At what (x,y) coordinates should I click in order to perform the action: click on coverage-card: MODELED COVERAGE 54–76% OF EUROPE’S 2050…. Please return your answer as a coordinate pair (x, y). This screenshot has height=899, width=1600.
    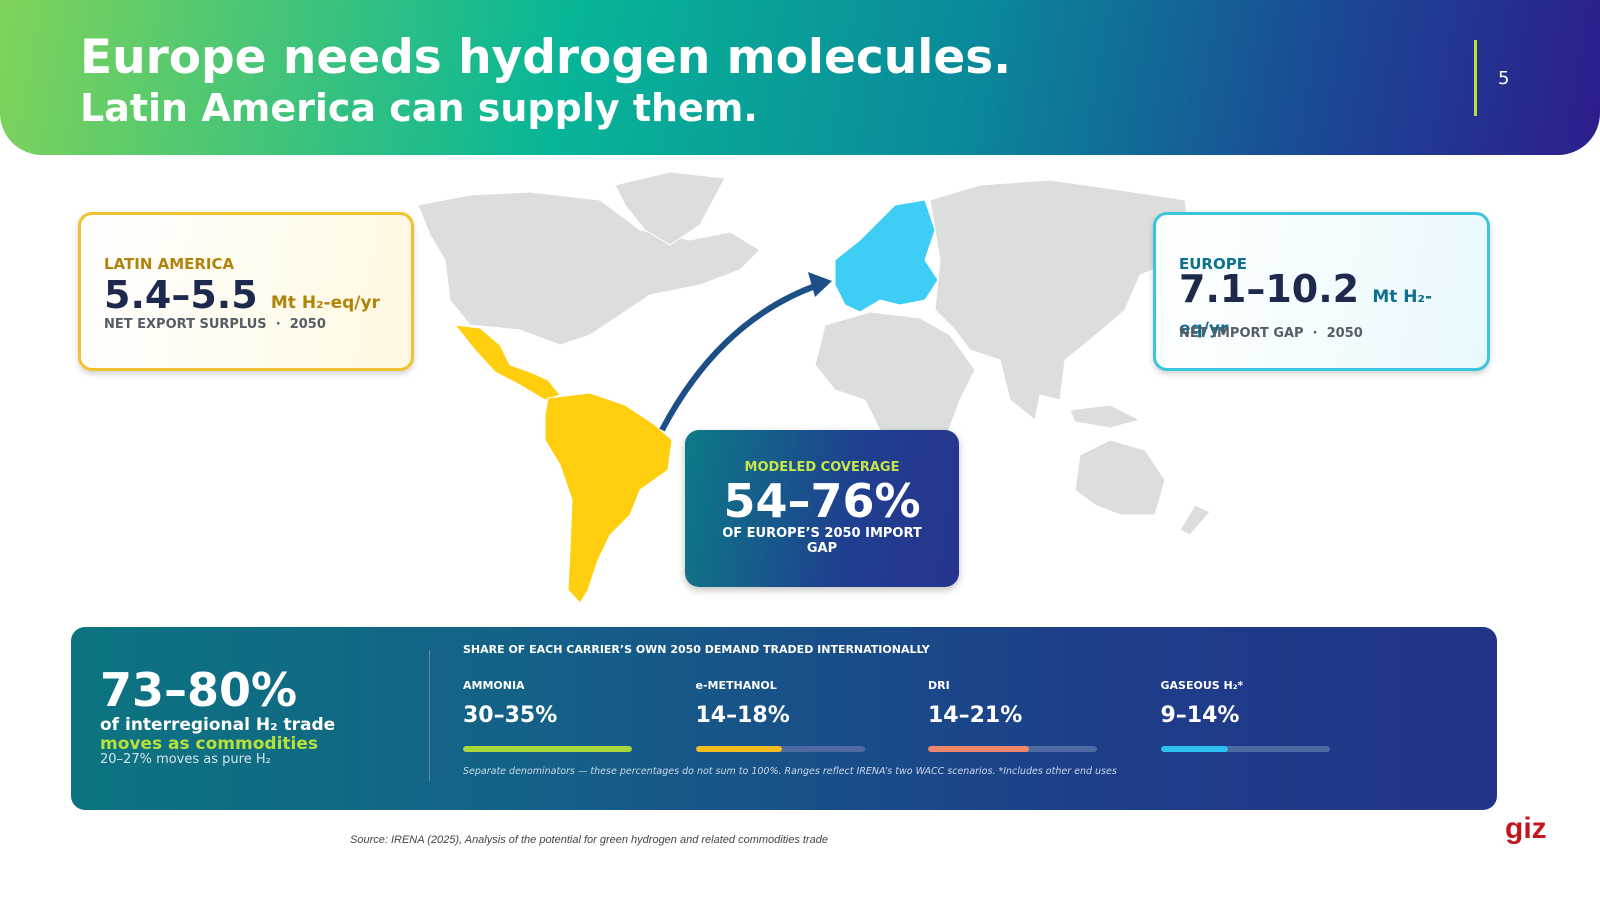
    Looking at the image, I should click on (822, 508).